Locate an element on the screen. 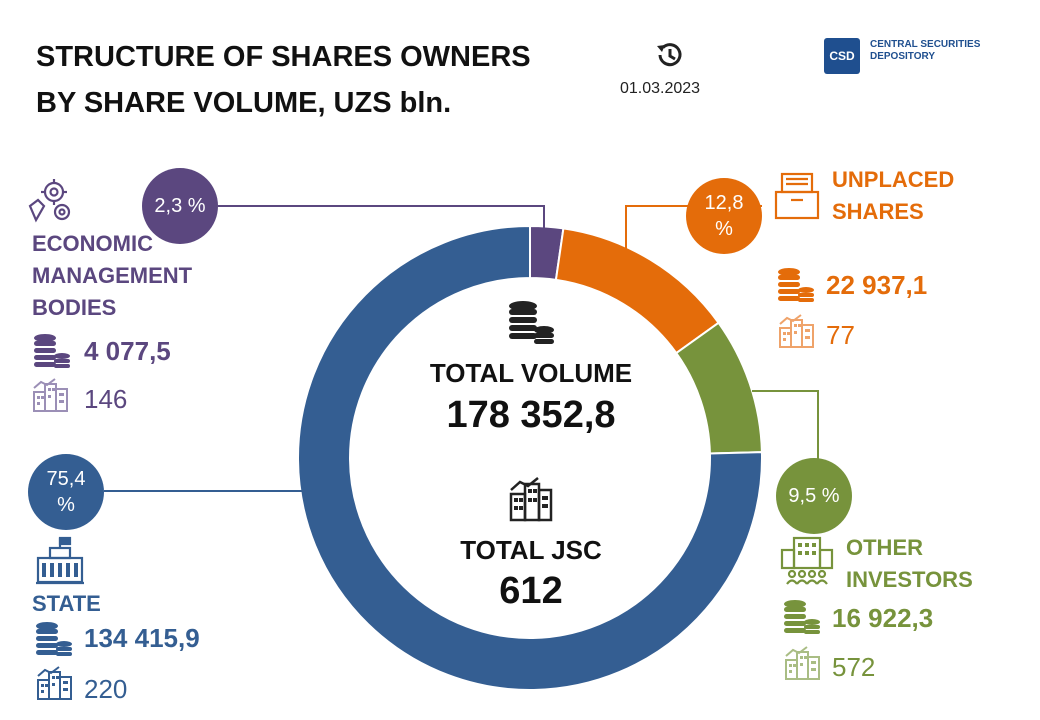 The width and height of the screenshot is (1040, 720). economic-label-line-2: MANAGEMENT is located at coordinates (112, 275).